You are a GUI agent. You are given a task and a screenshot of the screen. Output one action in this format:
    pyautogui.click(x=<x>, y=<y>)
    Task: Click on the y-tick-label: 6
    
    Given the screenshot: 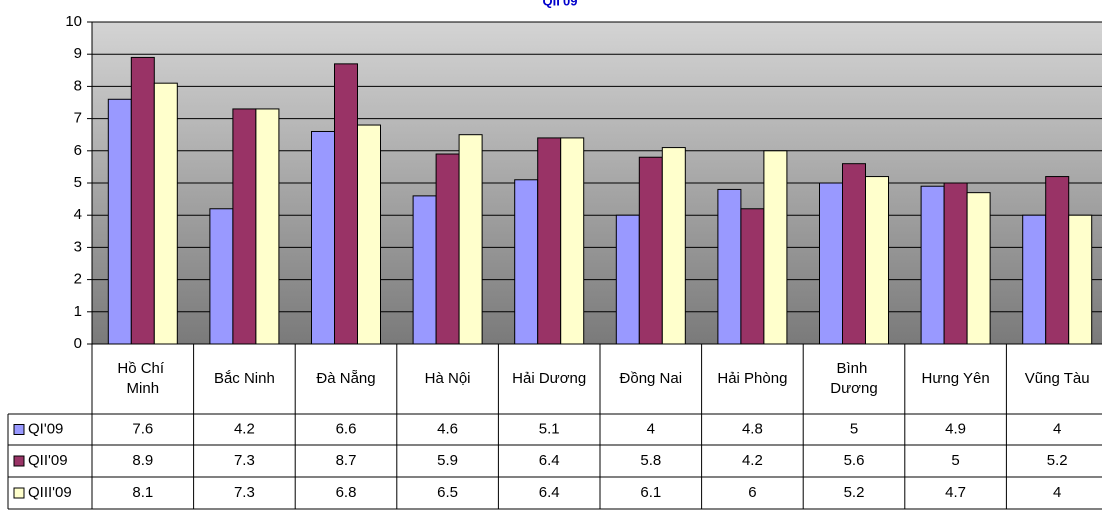 What is the action you would take?
    pyautogui.click(x=78, y=150)
    